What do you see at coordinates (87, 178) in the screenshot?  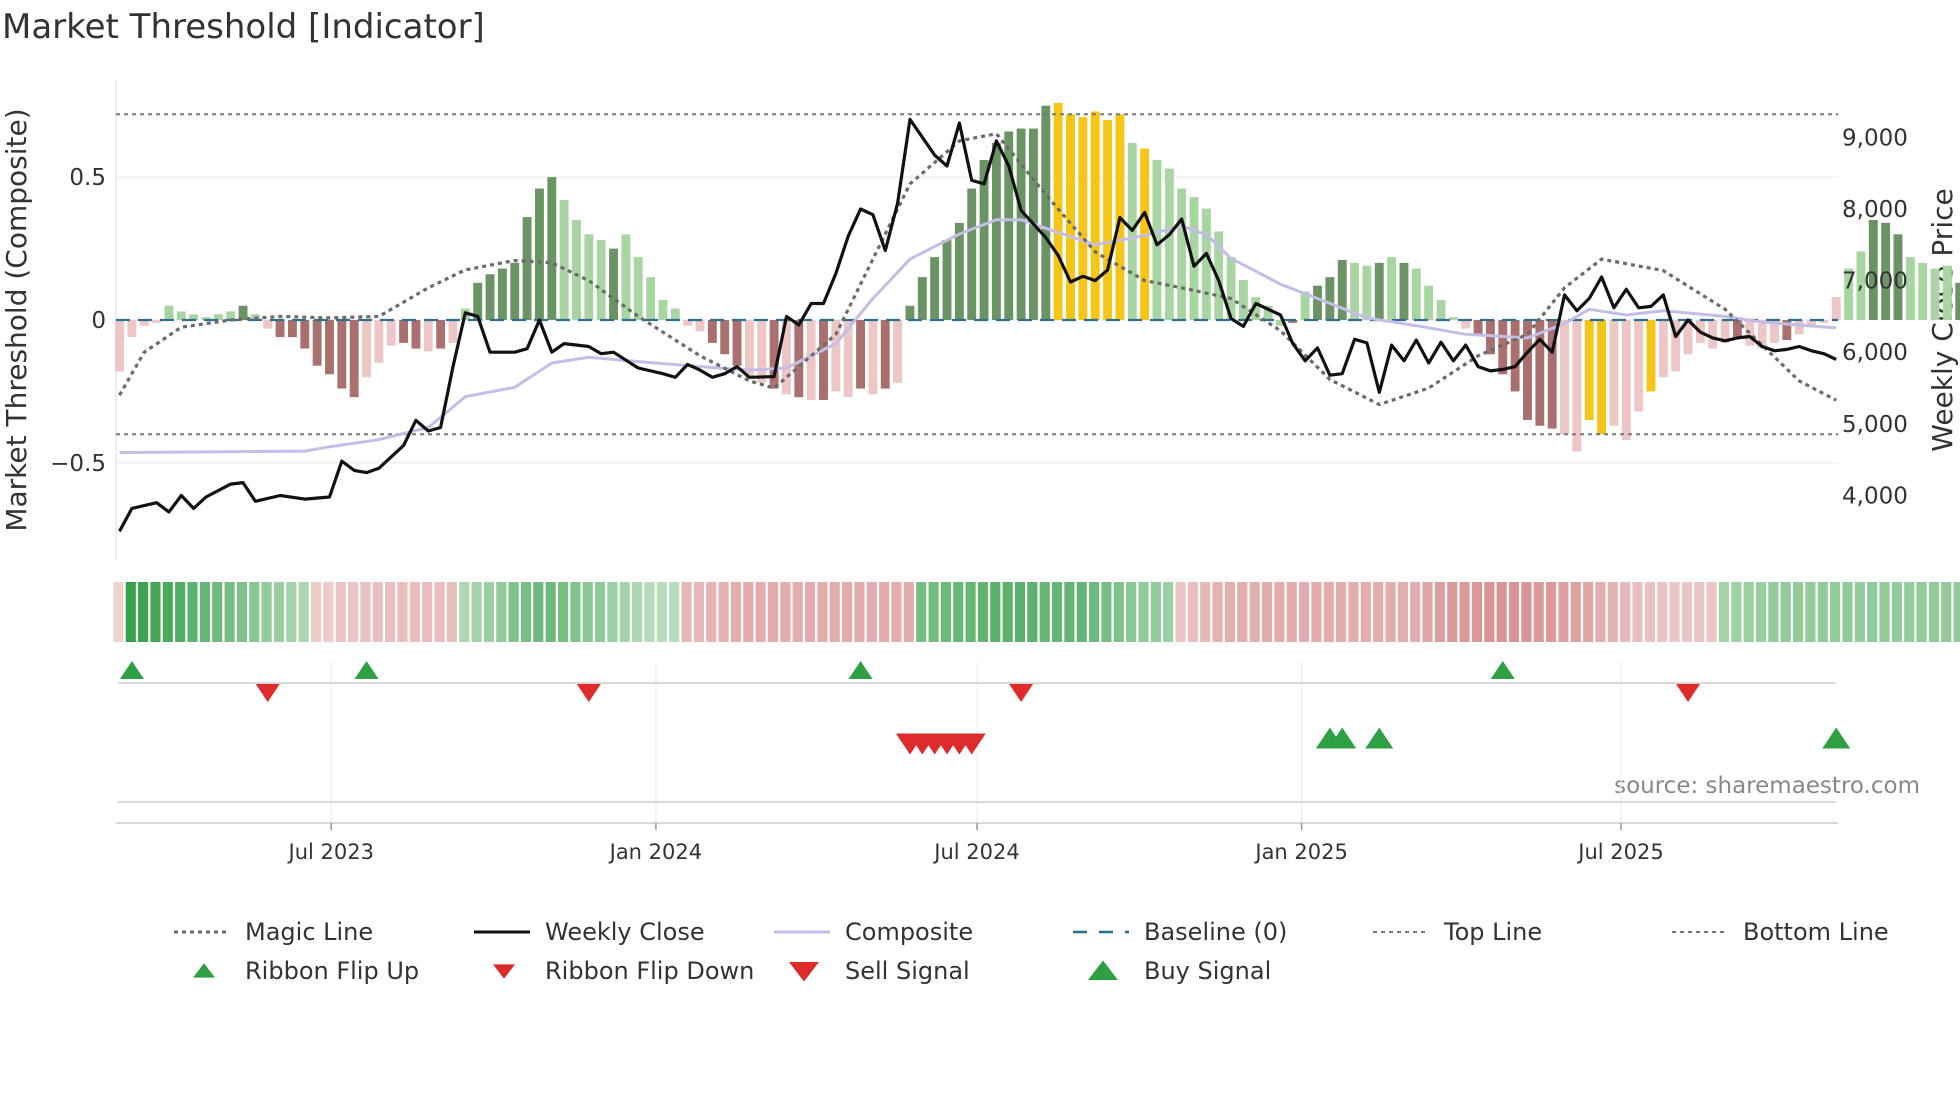 I see `left-tick-label: 0.5` at bounding box center [87, 178].